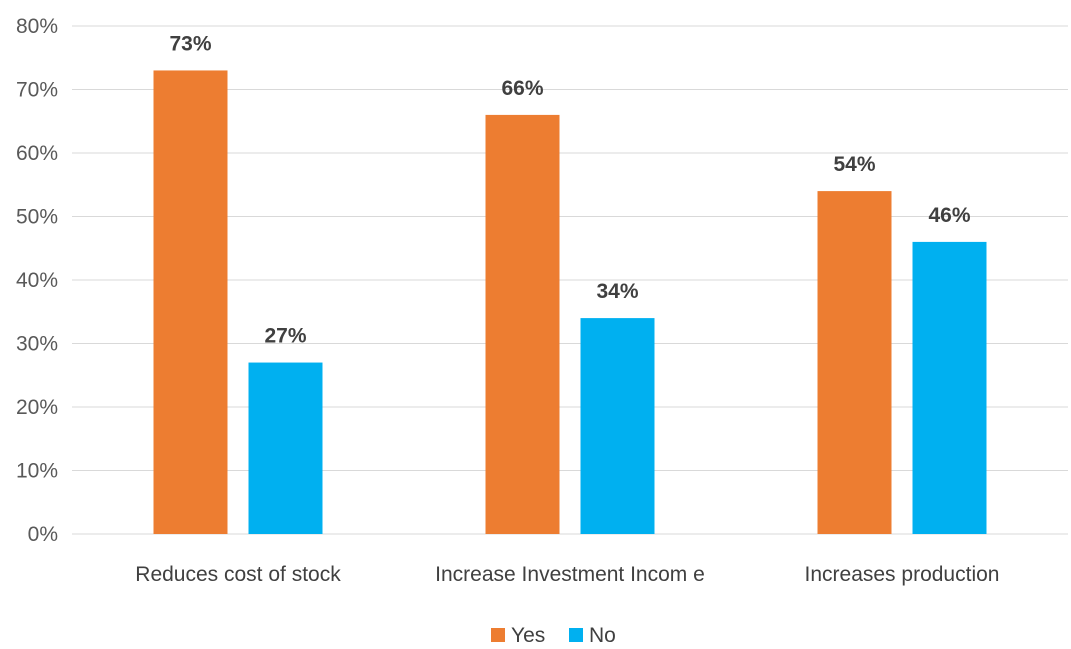 This screenshot has width=1071, height=649. What do you see at coordinates (617, 291) in the screenshot?
I see `data-label-no-1: 34%` at bounding box center [617, 291].